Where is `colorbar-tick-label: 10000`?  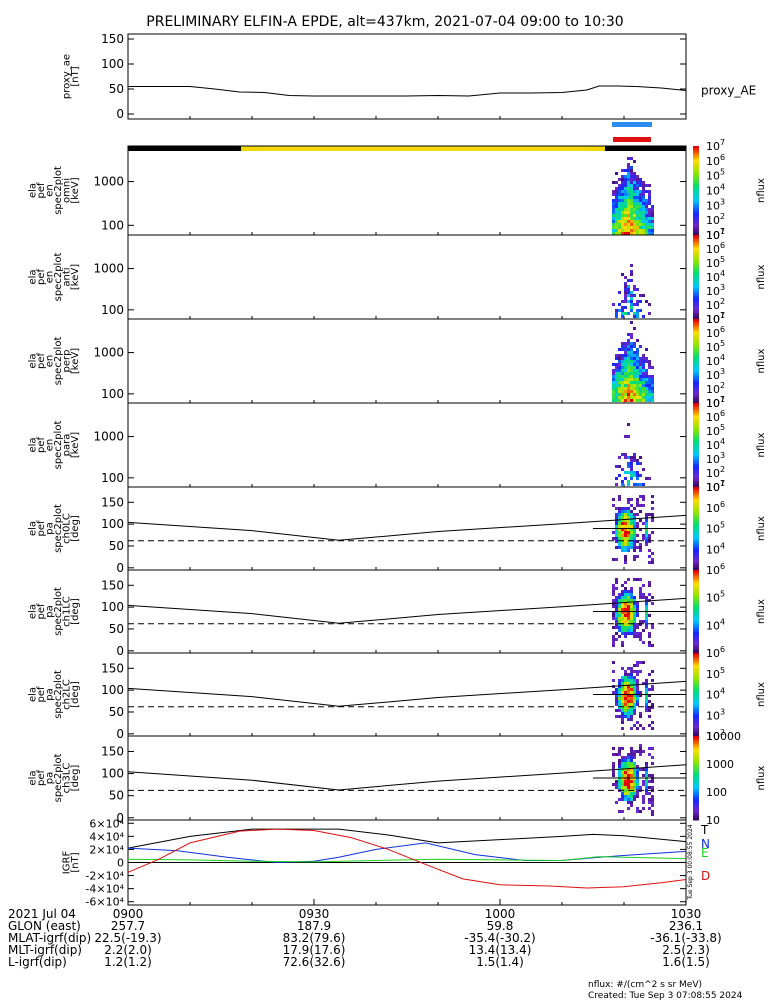
colorbar-tick-label: 10000 is located at coordinates (723, 736).